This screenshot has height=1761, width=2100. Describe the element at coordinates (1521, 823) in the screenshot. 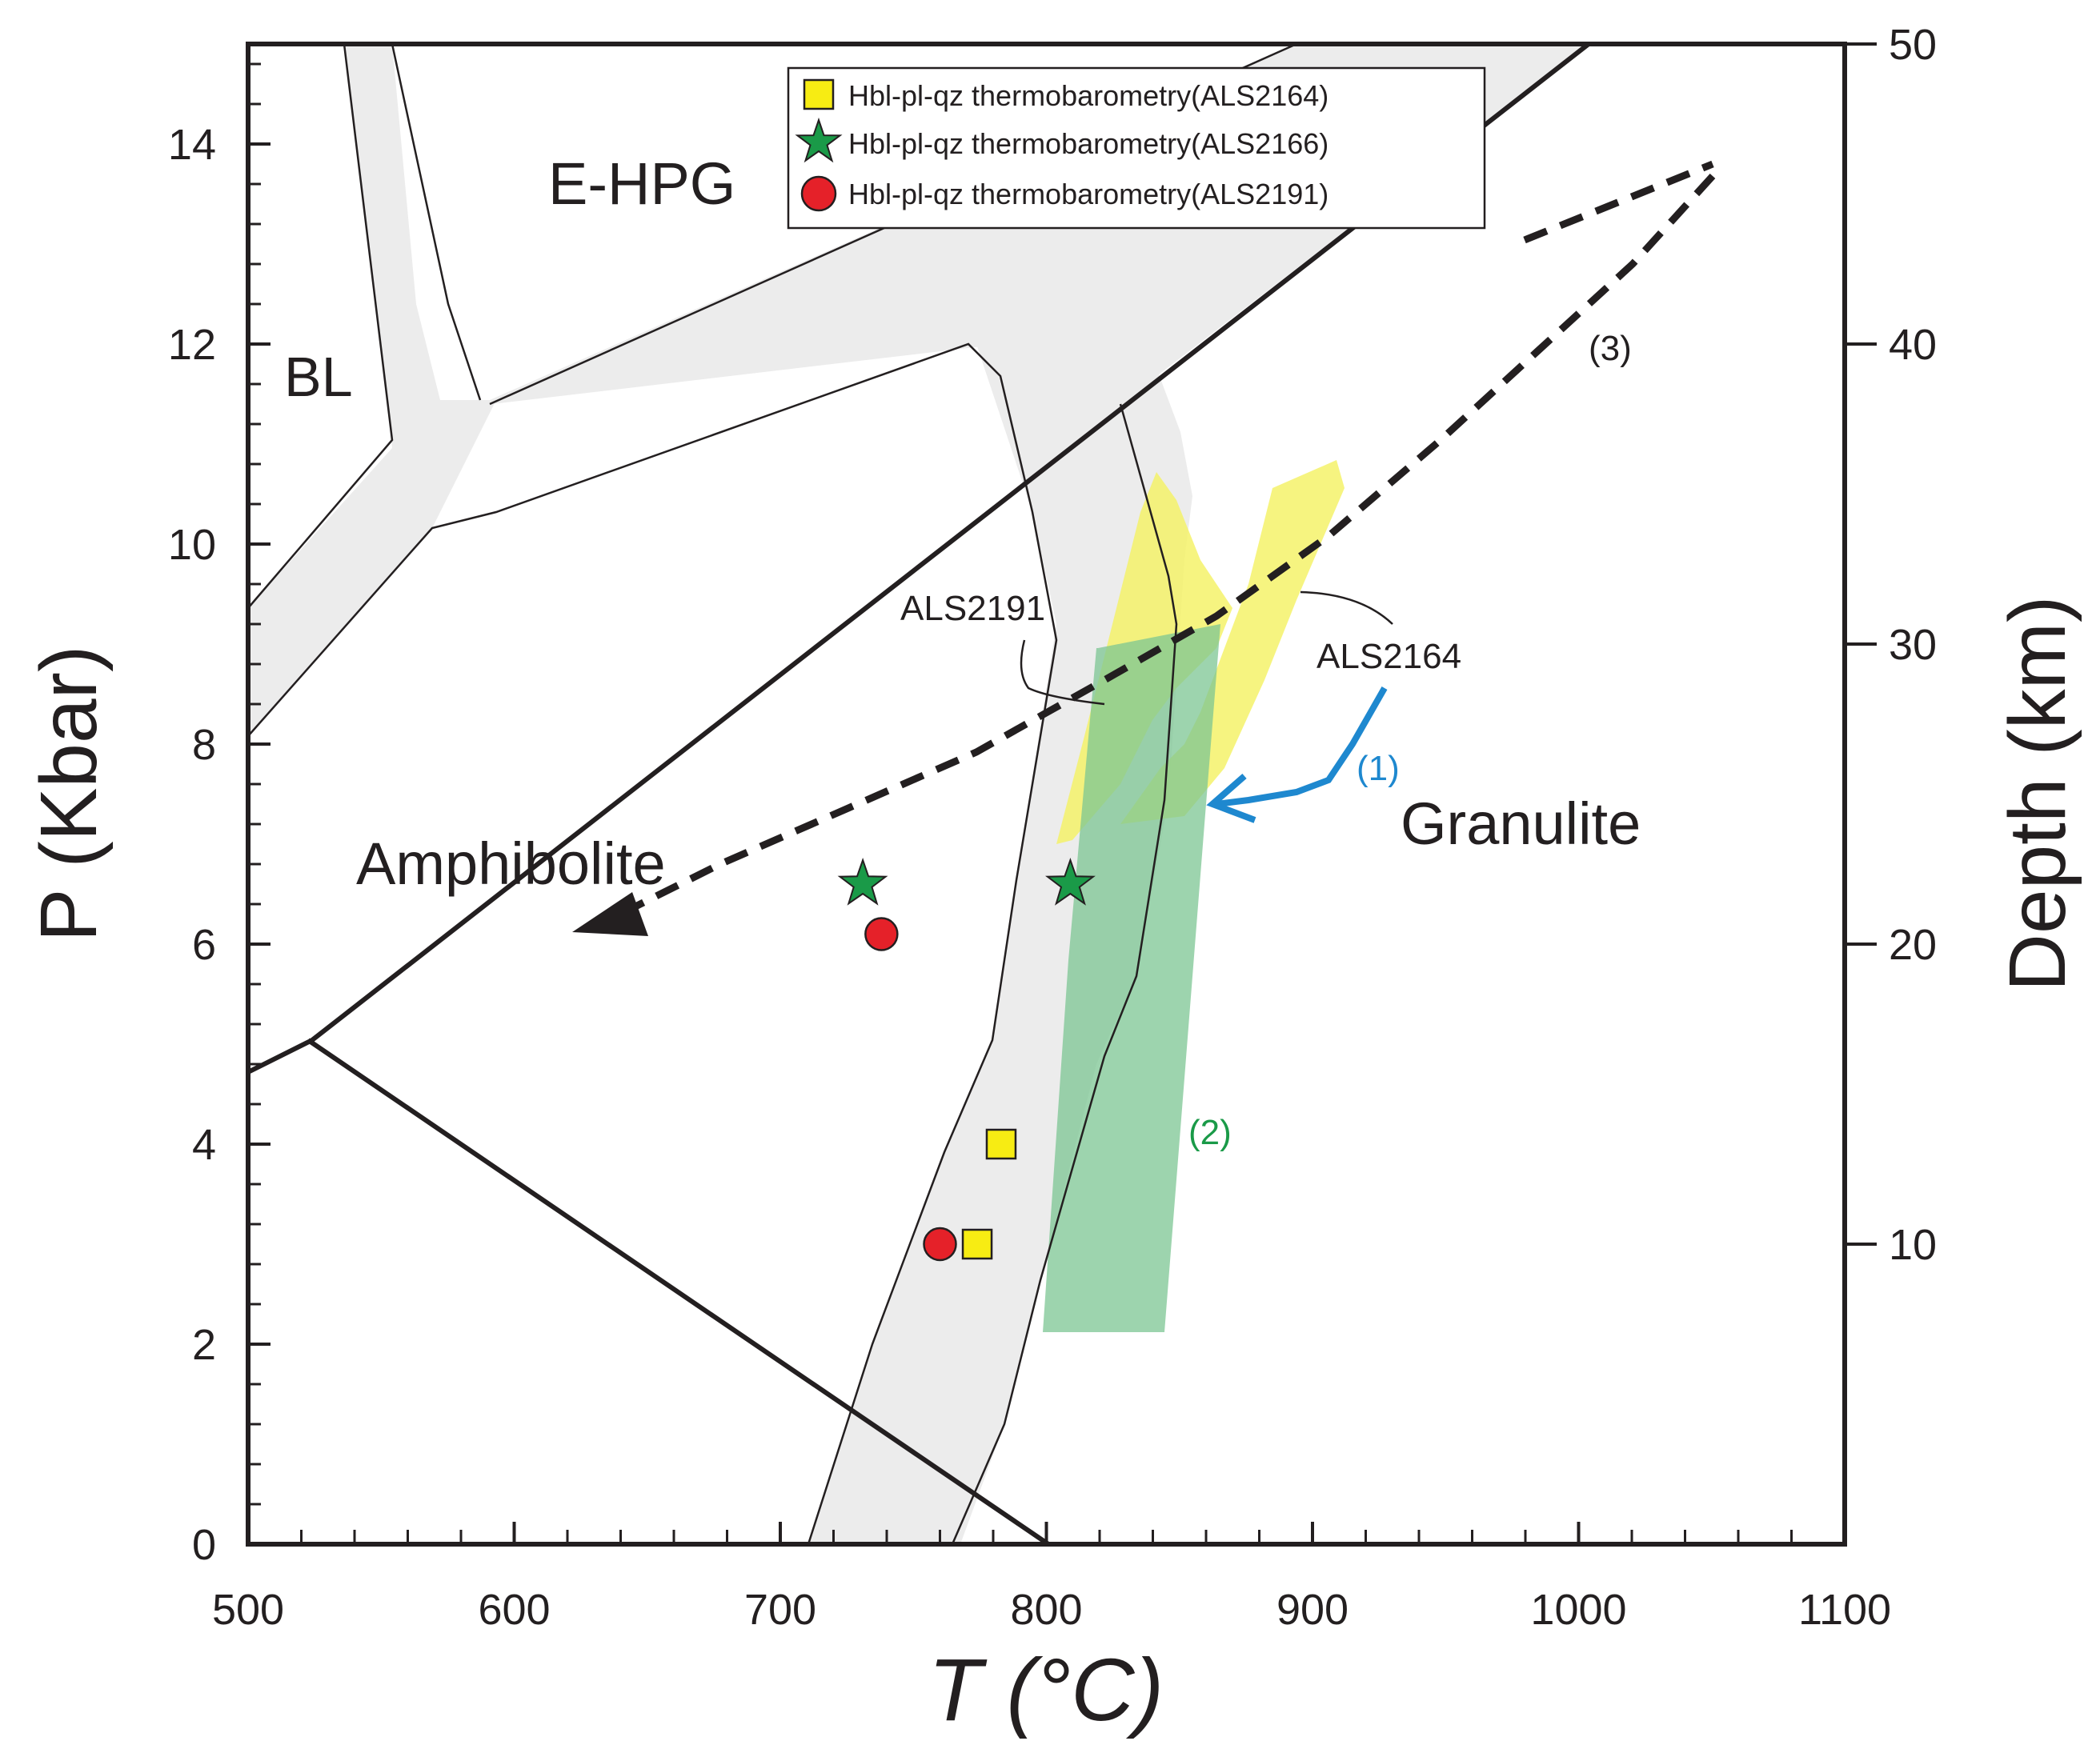

I see `granulite-label: Granulite` at that location.